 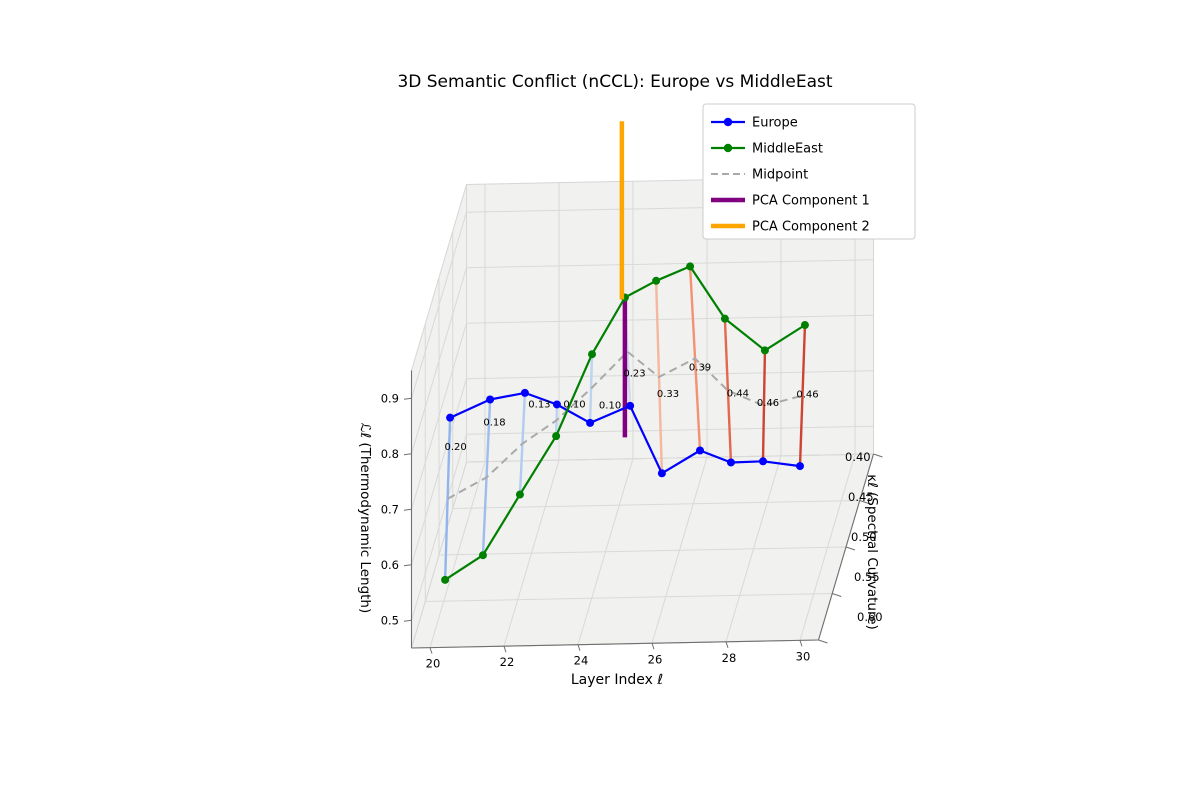 What do you see at coordinates (864, 537) in the screenshot?
I see `y-tick-label: 0.50` at bounding box center [864, 537].